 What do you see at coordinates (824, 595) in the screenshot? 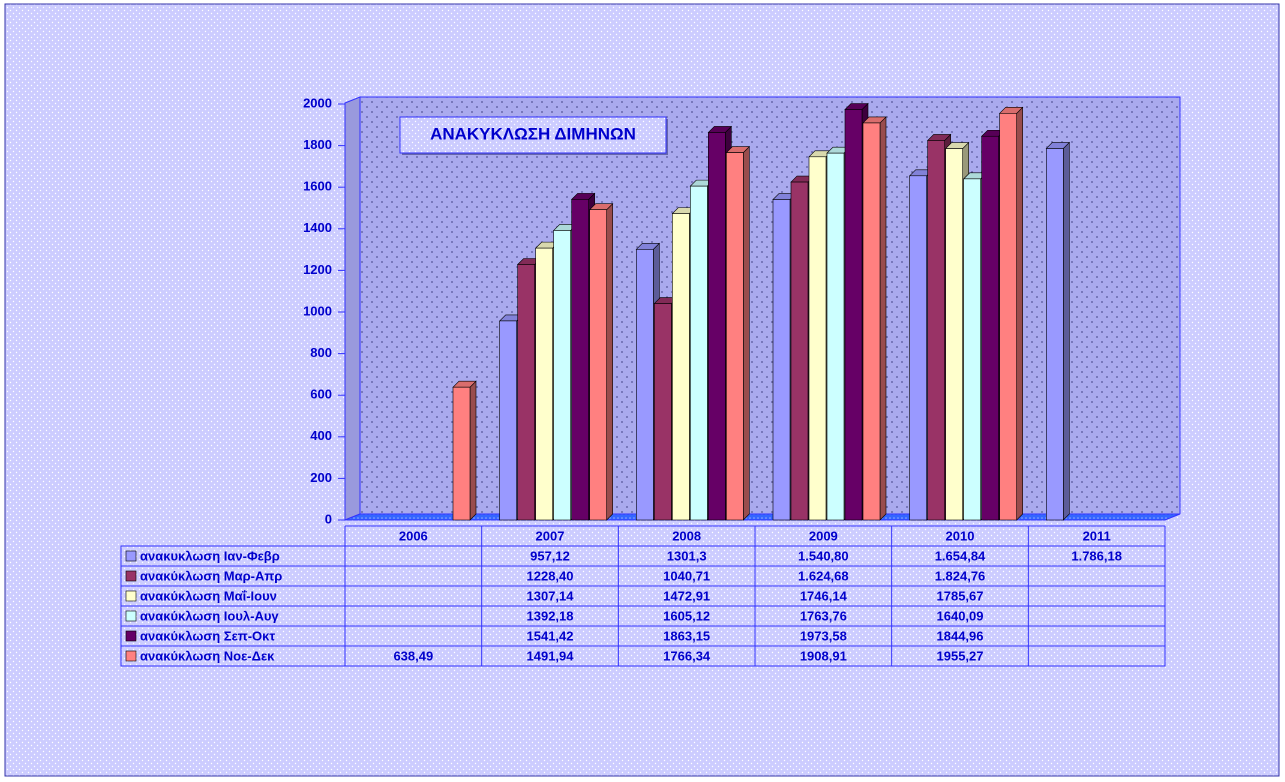
I see `data-label: 1746,14` at bounding box center [824, 595].